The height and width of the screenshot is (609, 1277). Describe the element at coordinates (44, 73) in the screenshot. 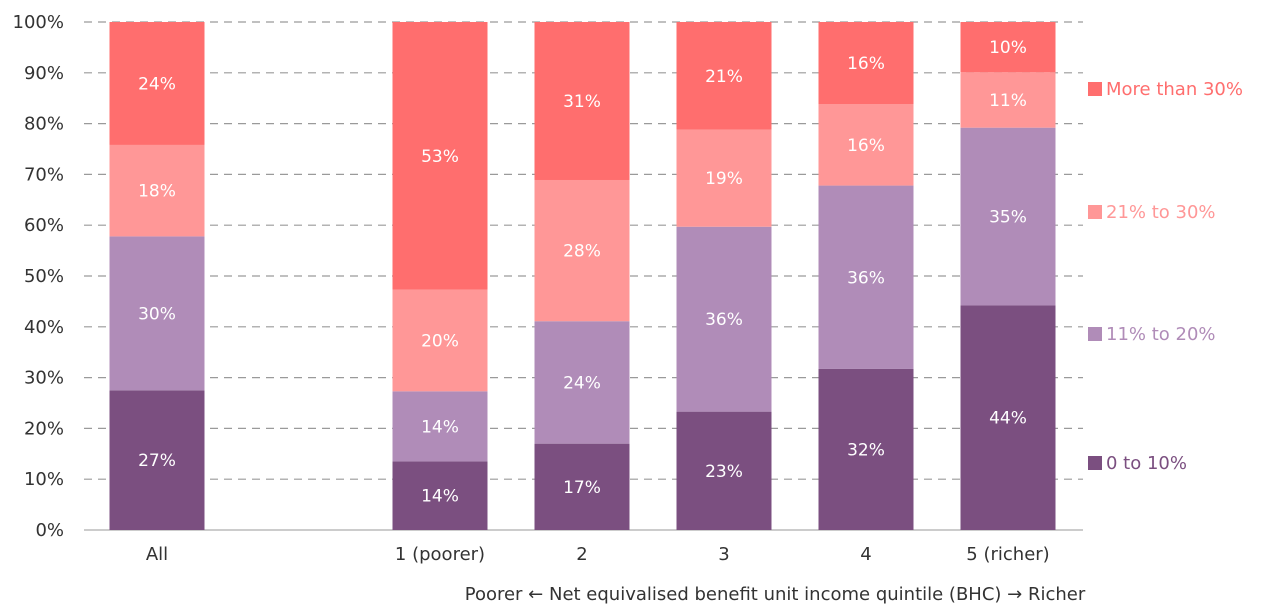

I see `y-tick-label: 90%` at that location.